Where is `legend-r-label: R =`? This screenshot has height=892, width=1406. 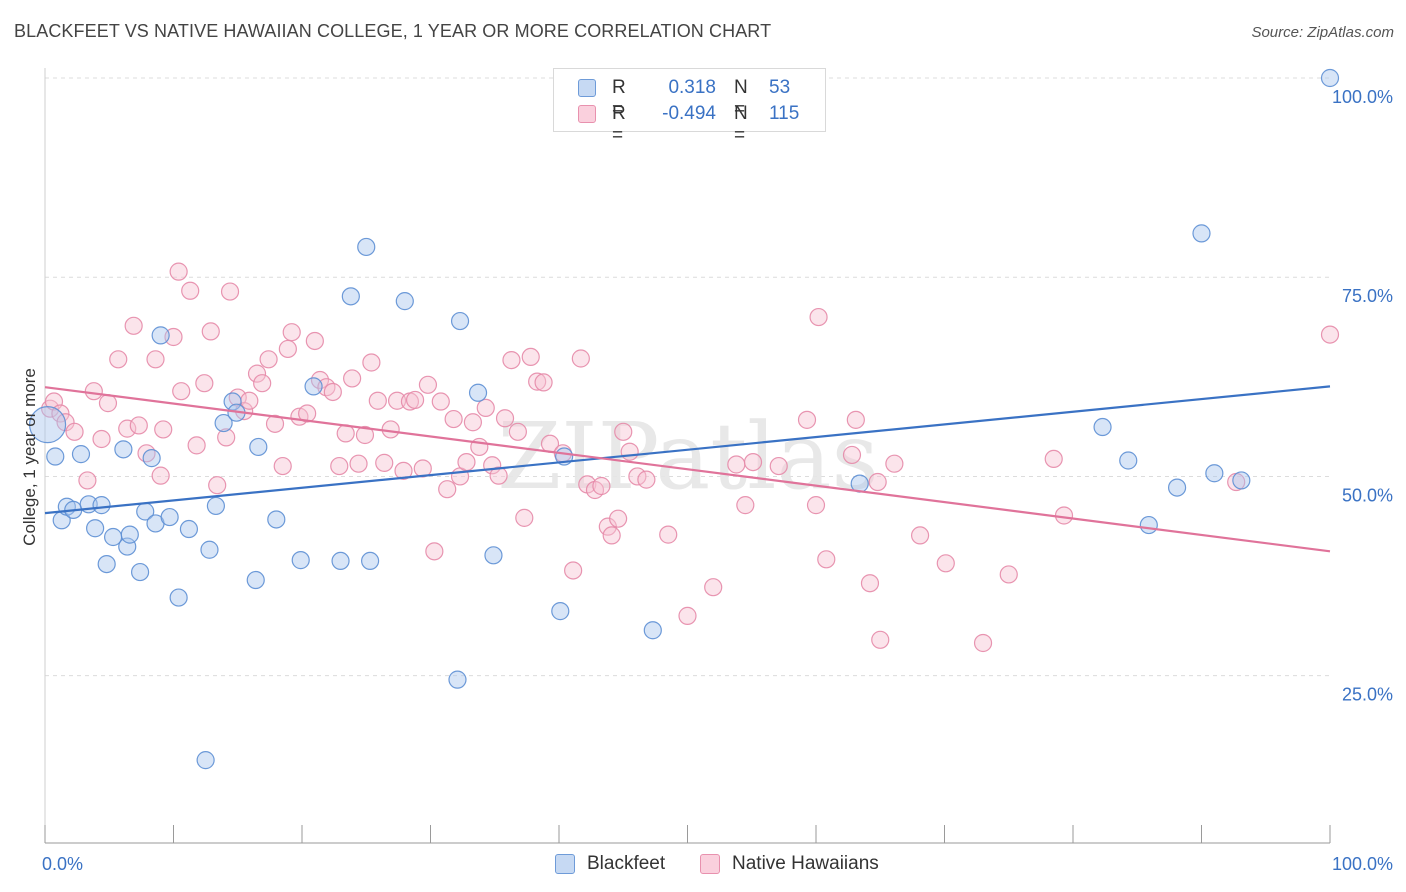 legend-r-label: R = is located at coordinates (619, 124).